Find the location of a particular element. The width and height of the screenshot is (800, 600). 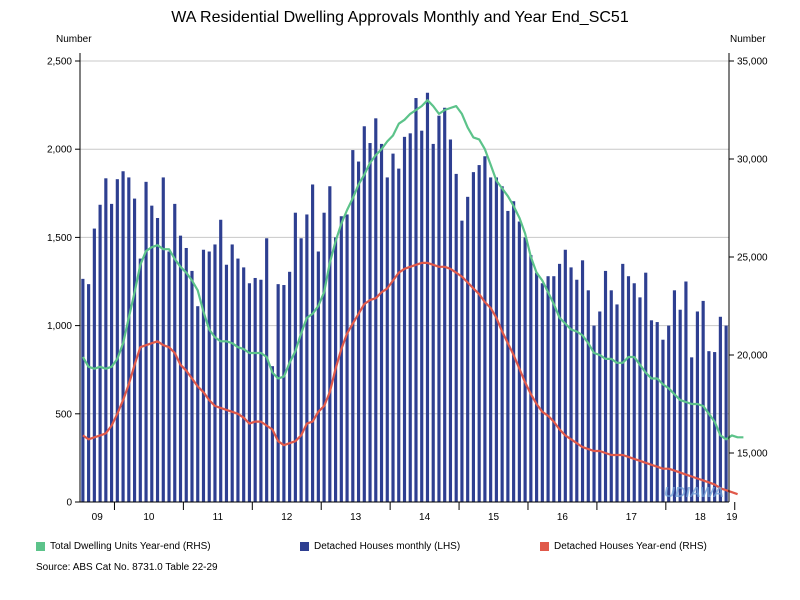

watermark-logo: UDIAWA is located at coordinates (694, 492).